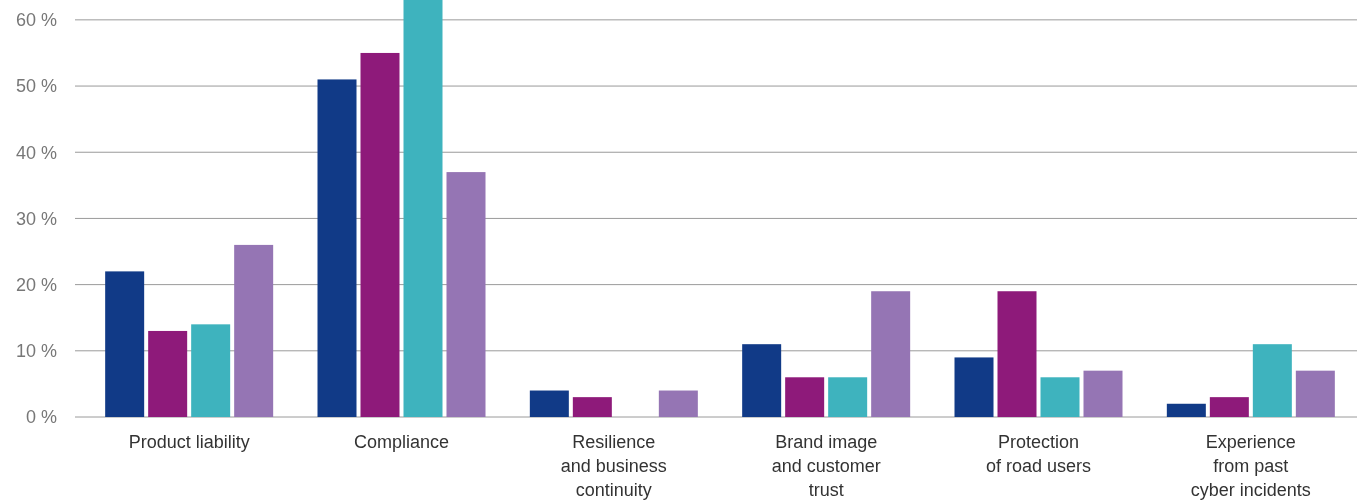 The width and height of the screenshot is (1357, 501). I want to click on y-tick-label: 10 %, so click(36, 351).